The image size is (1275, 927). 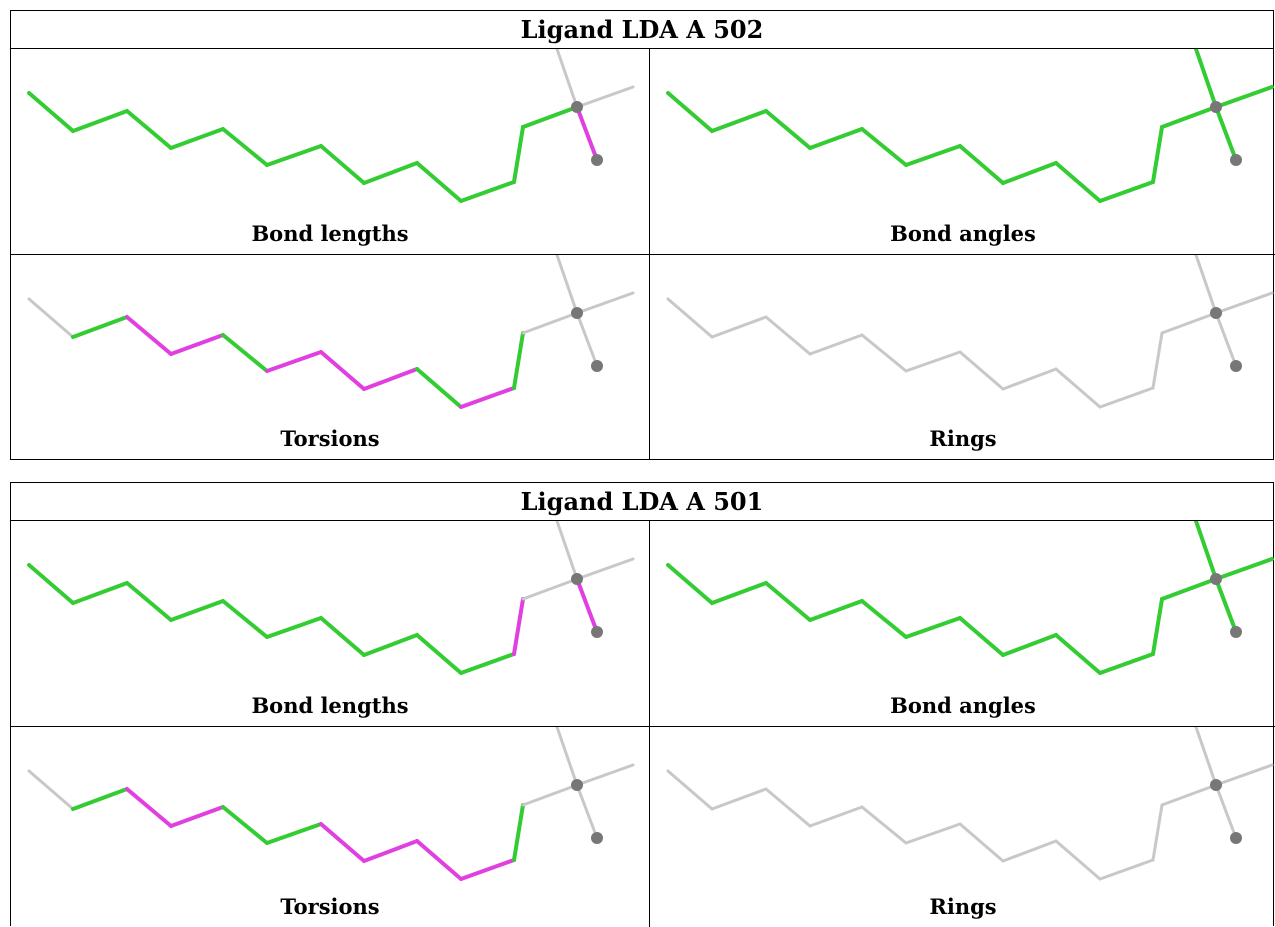 I want to click on panel-bond-angles: Bond angles, so click(x=962, y=624).